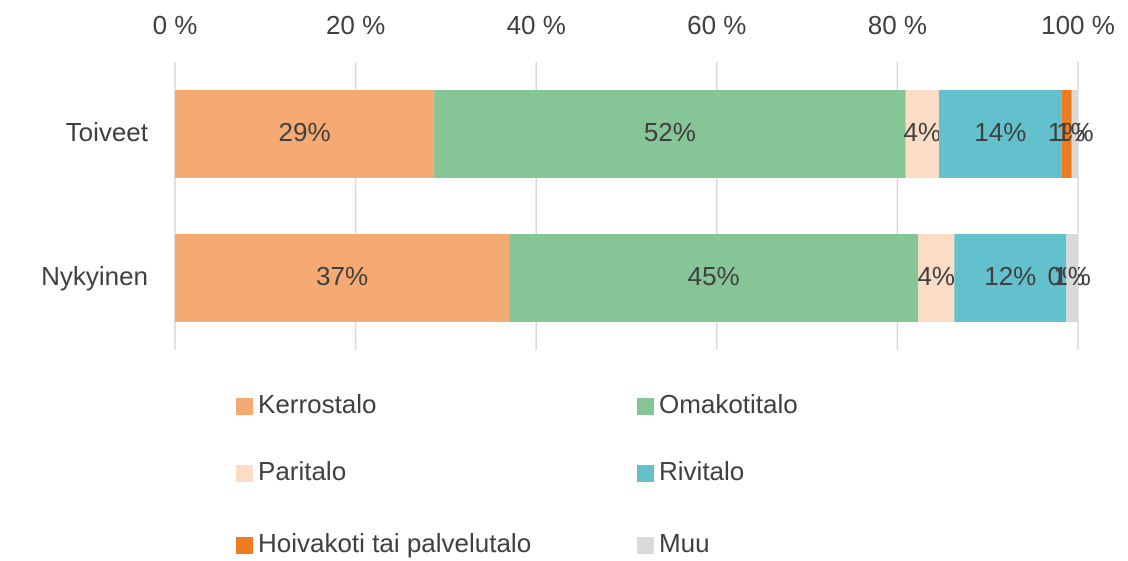 The image size is (1128, 561). Describe the element at coordinates (302, 471) in the screenshot. I see `legend-label: Paritalo` at that location.